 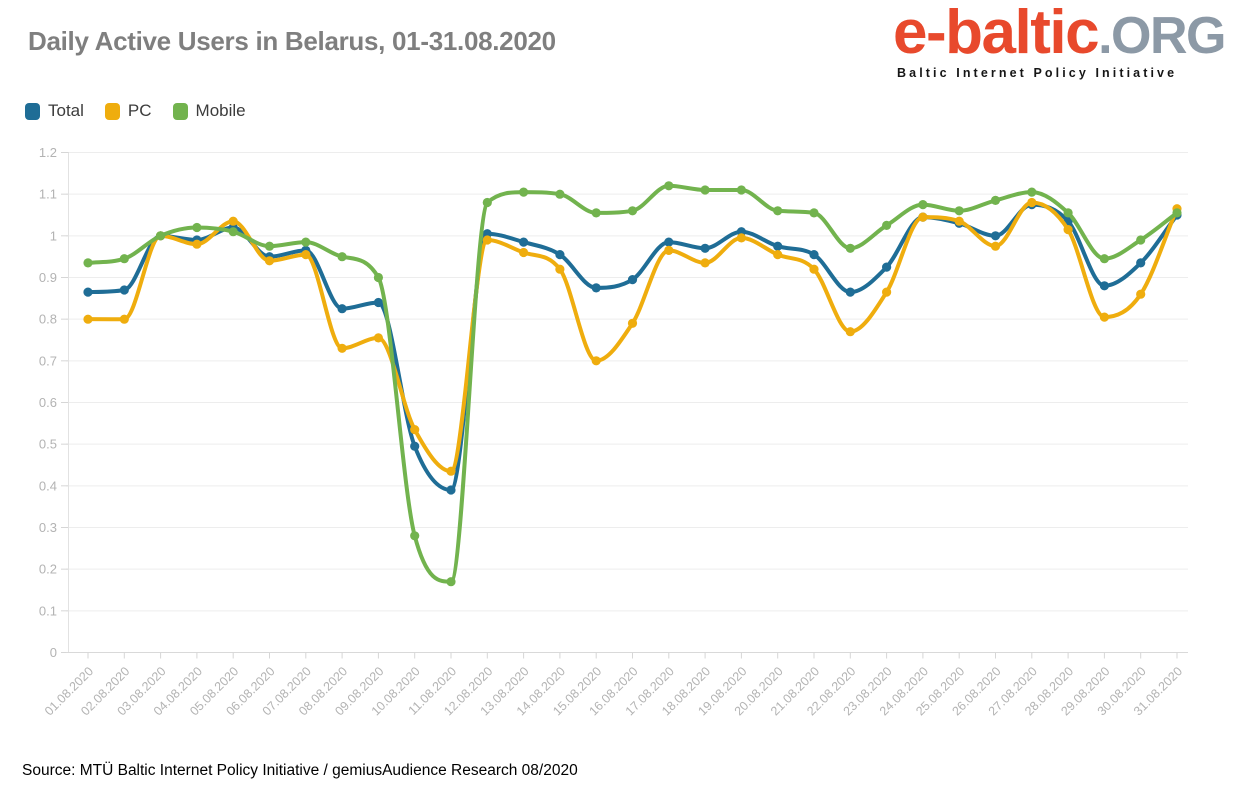 What do you see at coordinates (32, 111) in the screenshot?
I see `legend-chip-total-icon` at bounding box center [32, 111].